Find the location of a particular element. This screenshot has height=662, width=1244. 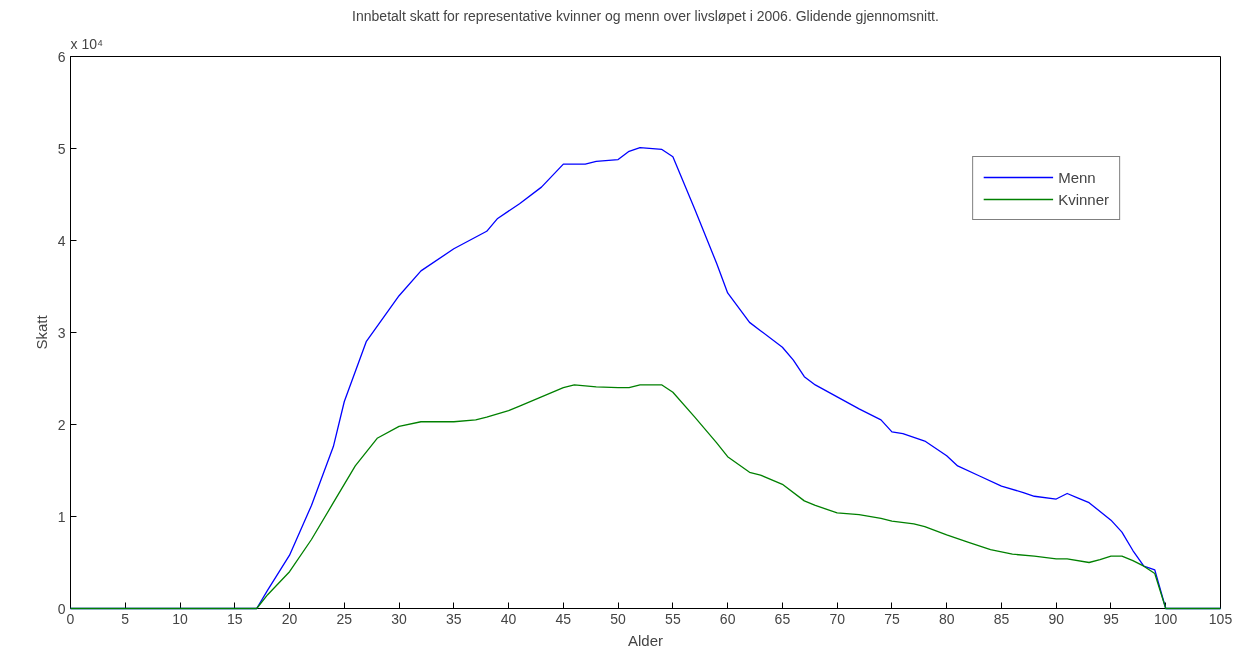

x-axis-title: Alder is located at coordinates (645, 640).